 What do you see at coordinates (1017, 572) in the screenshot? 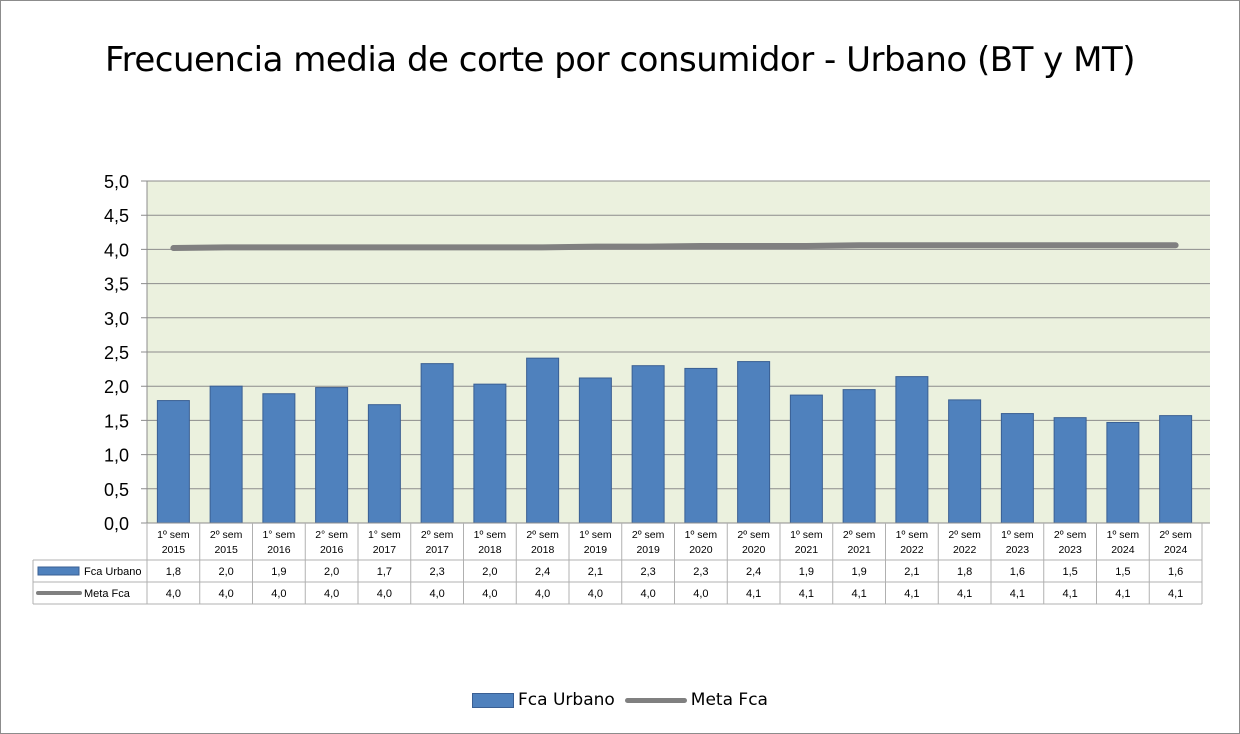
I see `data-label-fca-urbano: 1,6` at bounding box center [1017, 572].